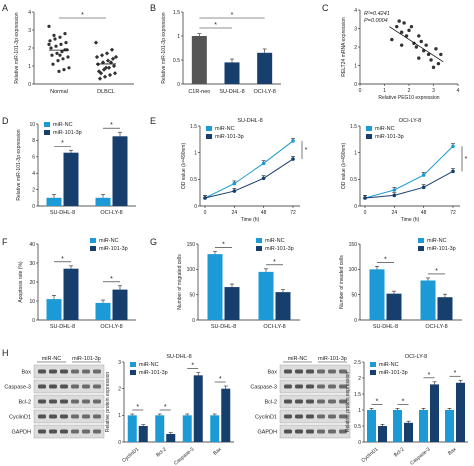 Image resolution: width=474 pixels, height=466 pixels. I want to click on y-tick-label: 30, so click(32, 264).